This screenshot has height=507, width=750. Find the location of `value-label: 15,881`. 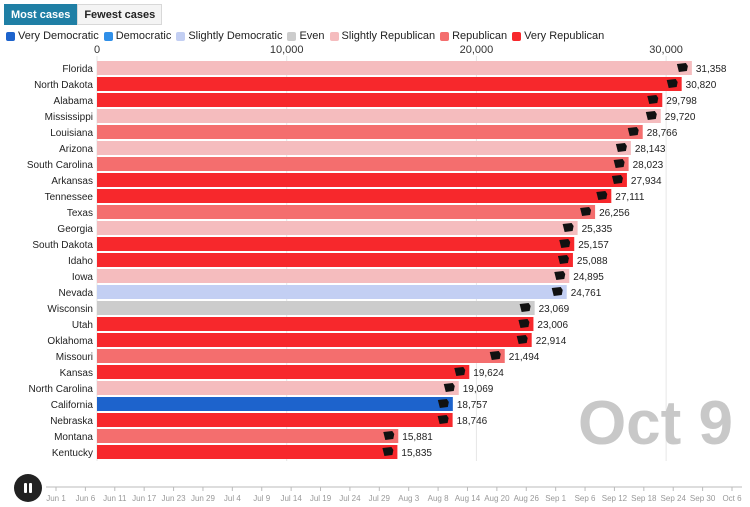

value-label: 15,881 is located at coordinates (417, 437).